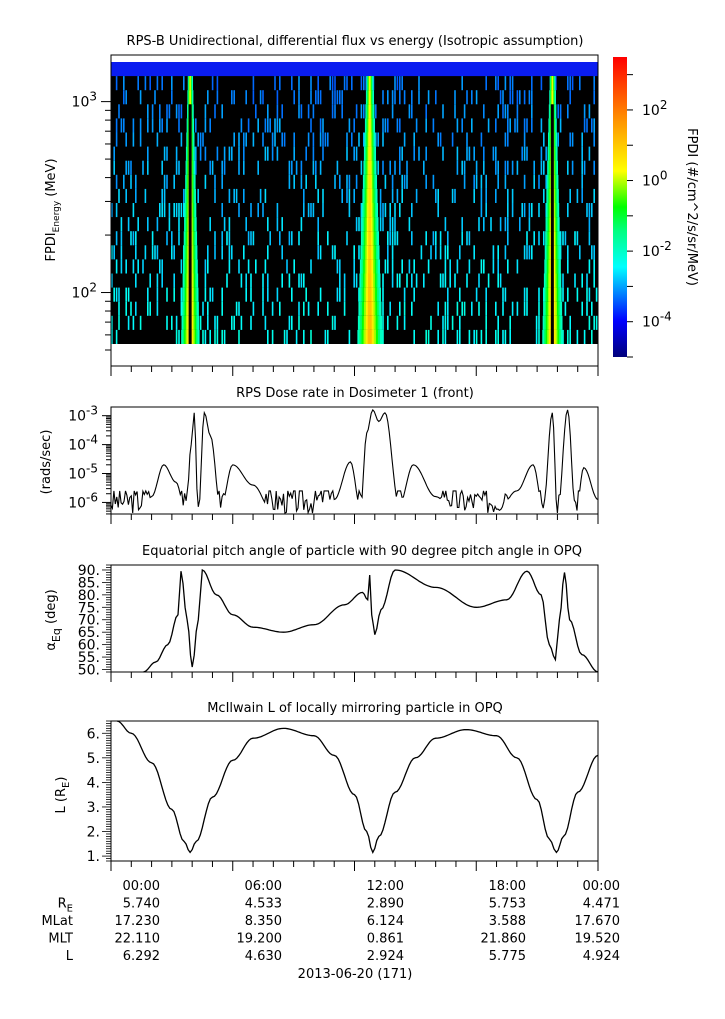 The height and width of the screenshot is (1019, 725). What do you see at coordinates (385, 939) in the screenshot?
I see `ephemeris-value: 0.861` at bounding box center [385, 939].